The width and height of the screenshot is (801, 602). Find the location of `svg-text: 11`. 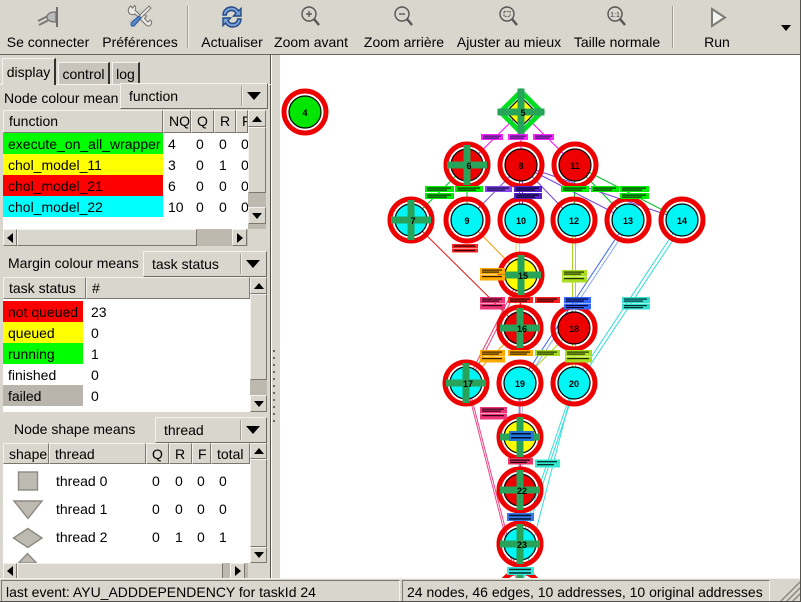

svg-text: 11 is located at coordinates (575, 166).